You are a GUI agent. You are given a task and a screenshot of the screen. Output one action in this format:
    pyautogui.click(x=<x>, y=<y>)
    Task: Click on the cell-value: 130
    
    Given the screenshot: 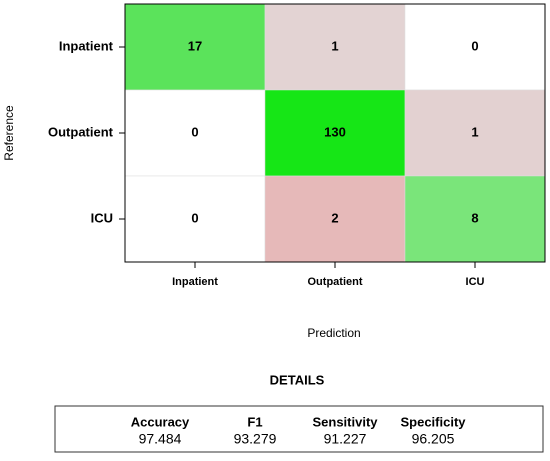 What is the action you would take?
    pyautogui.click(x=335, y=131)
    